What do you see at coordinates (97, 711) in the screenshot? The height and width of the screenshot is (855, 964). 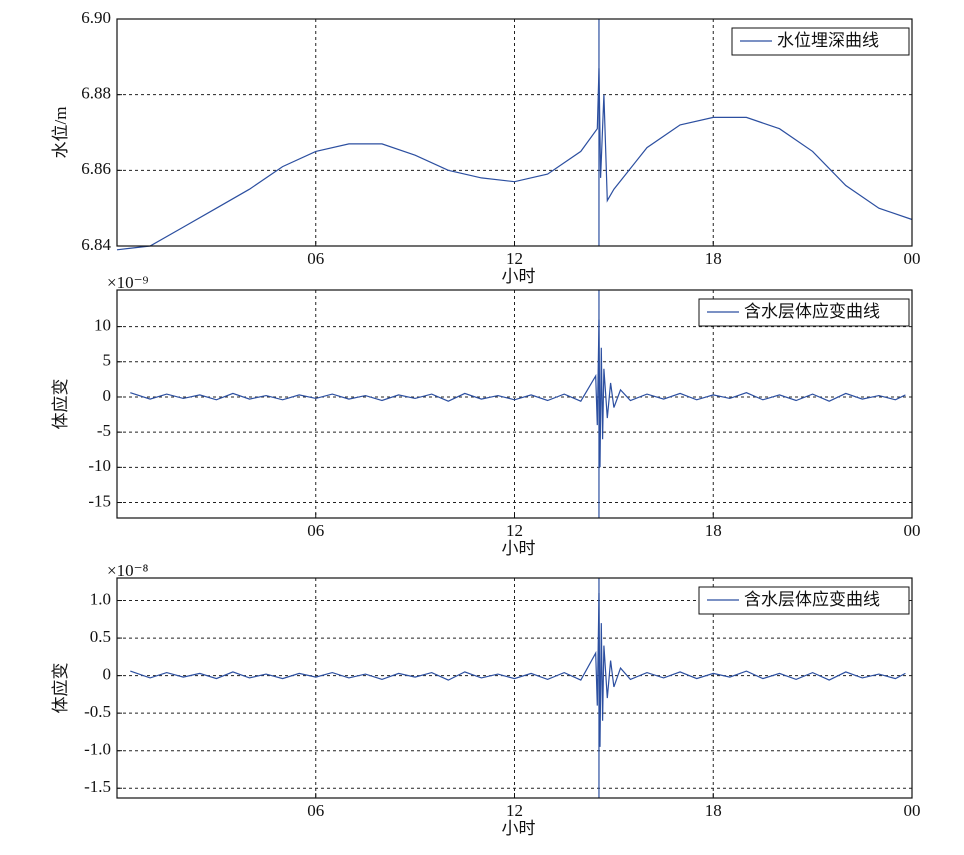 I see `y-tick-label: -0.5` at bounding box center [97, 711].